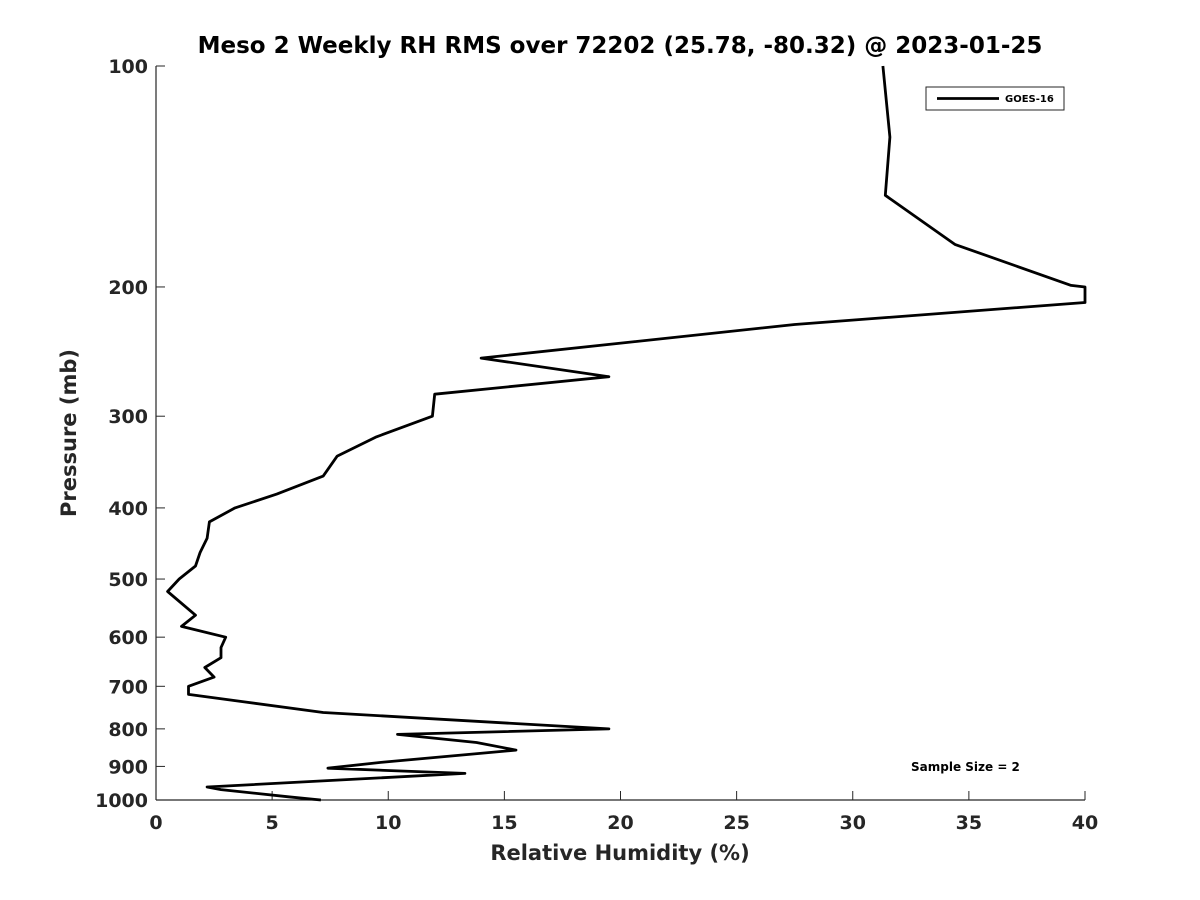  I want to click on y-tick-label: 600, so click(128, 638).